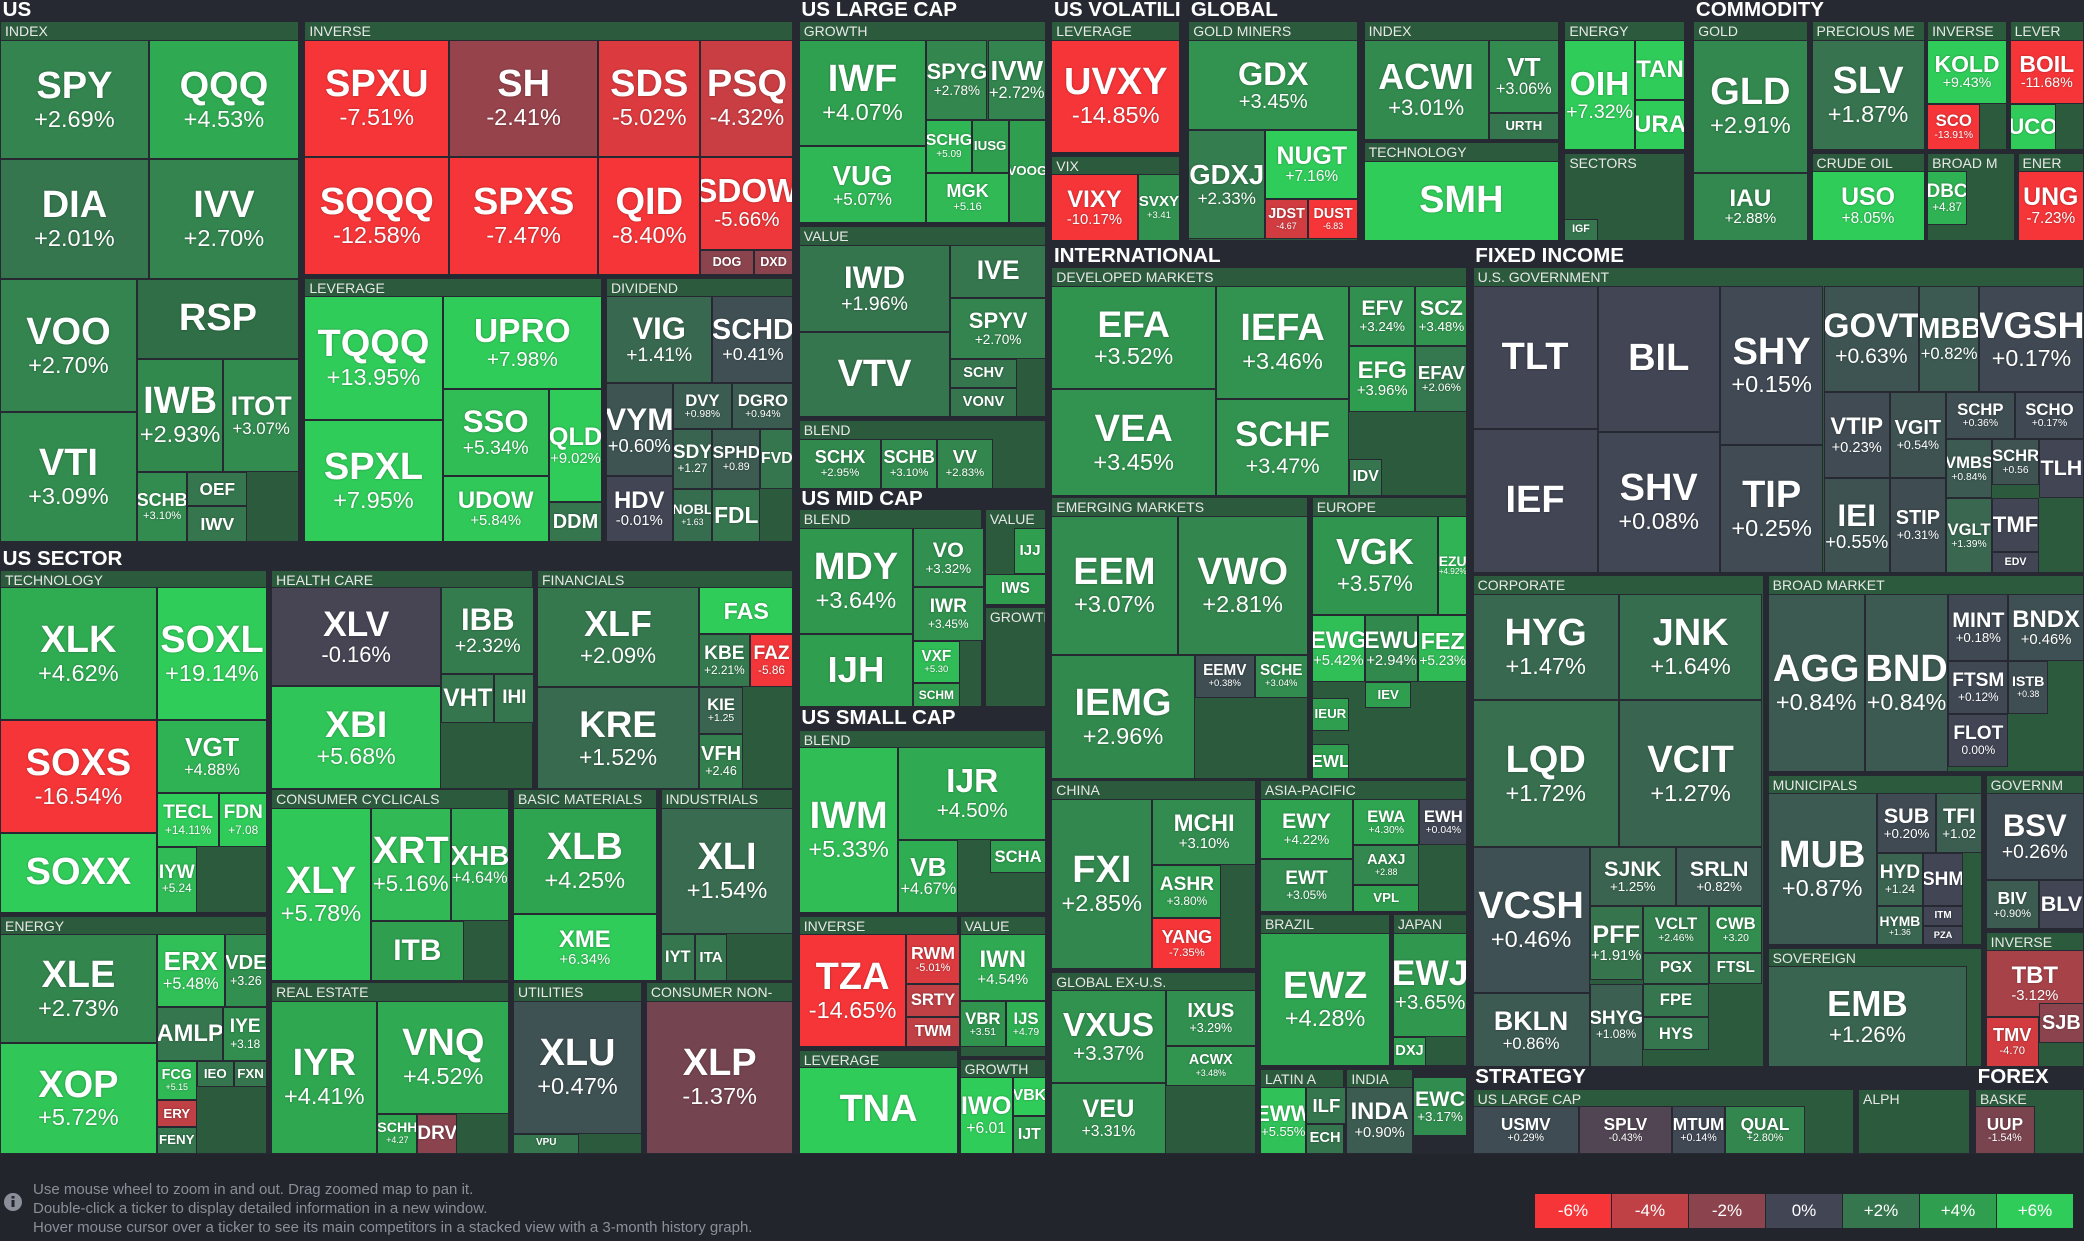 The width and height of the screenshot is (2084, 1241). Describe the element at coordinates (1868, 206) in the screenshot. I see `ticker-tile: USO +8.05%` at that location.